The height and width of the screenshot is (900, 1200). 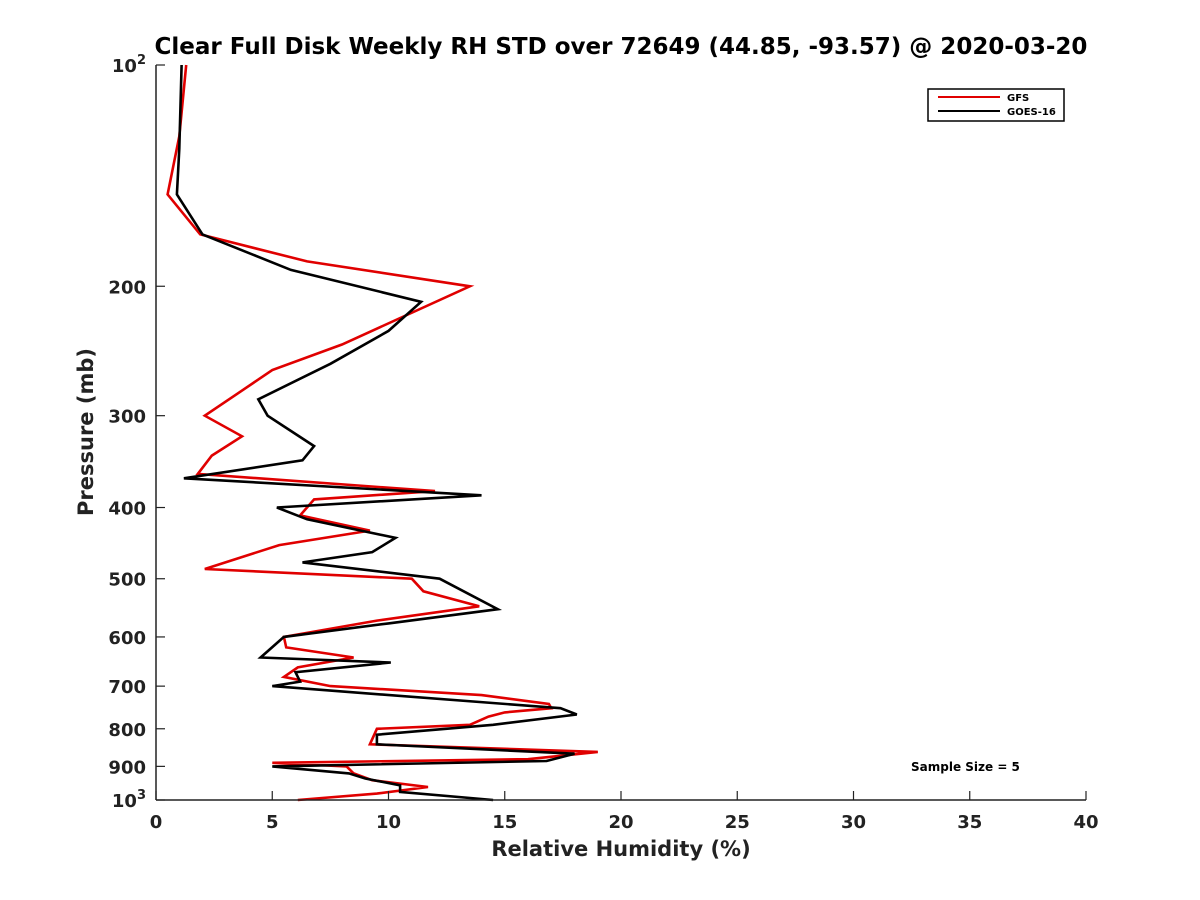 I want to click on y-tick-label: 10², so click(x=129, y=65).